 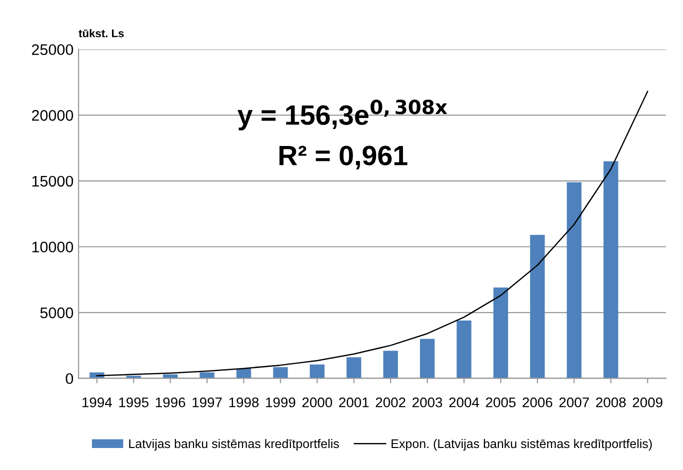 What do you see at coordinates (281, 402) in the screenshot?
I see `x-tick-label: 1999` at bounding box center [281, 402].